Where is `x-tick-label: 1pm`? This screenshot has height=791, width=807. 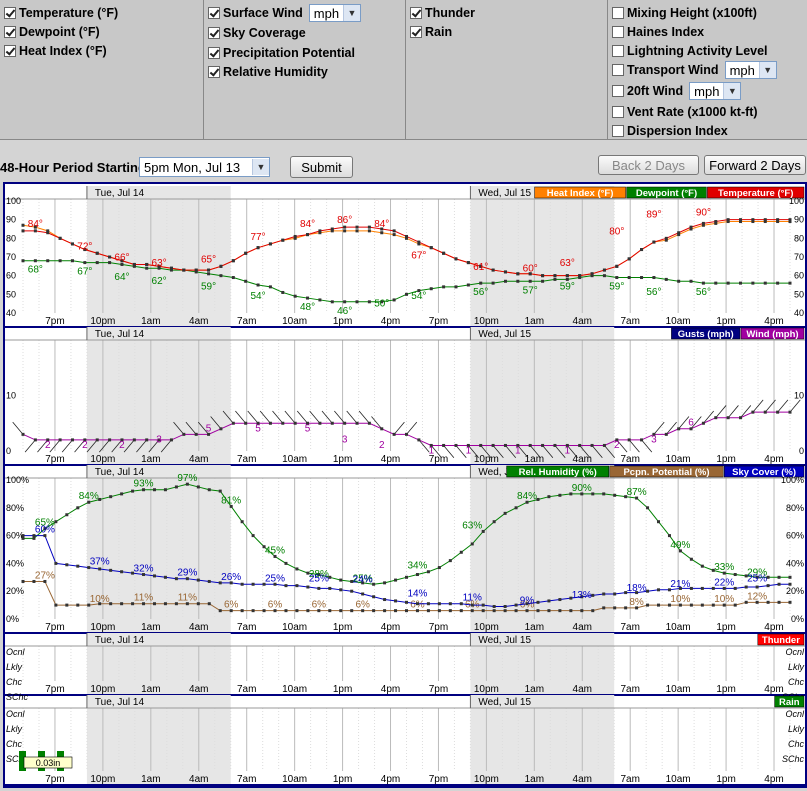
x-tick-label: 1pm is located at coordinates (342, 689).